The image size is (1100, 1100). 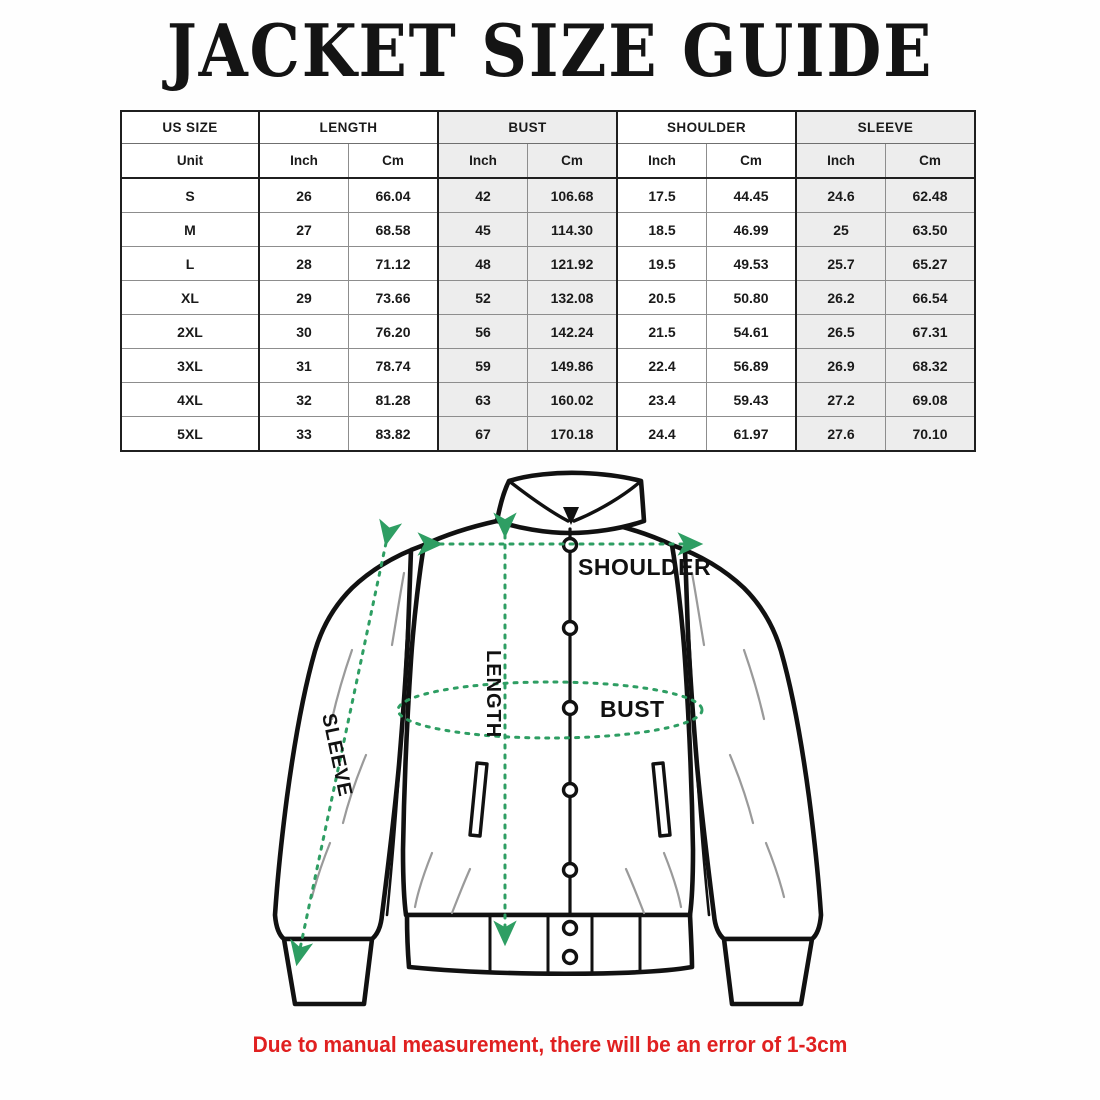 I want to click on cell-shoulder-inch: 19.5, so click(x=661, y=263).